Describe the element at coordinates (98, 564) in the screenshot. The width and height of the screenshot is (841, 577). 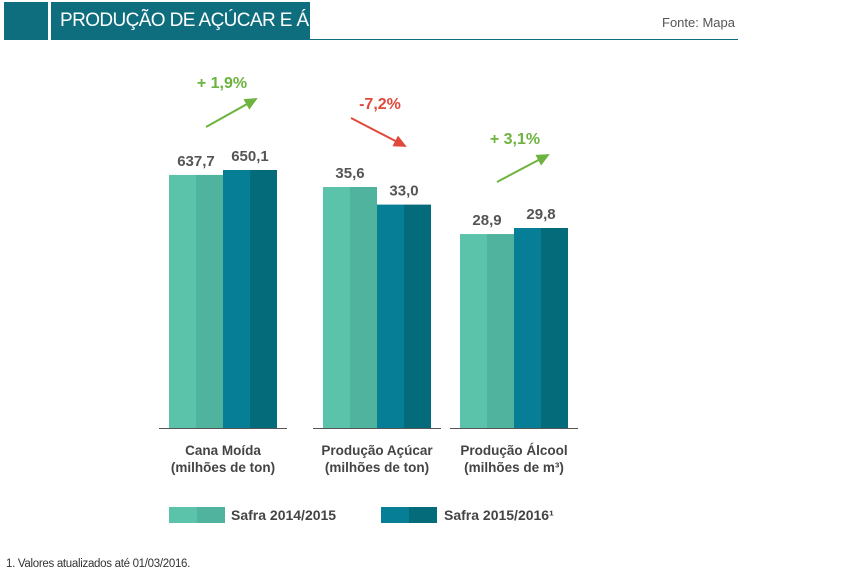
I see `footnote: 1. Valores atualizados até 01/03/2016.` at that location.